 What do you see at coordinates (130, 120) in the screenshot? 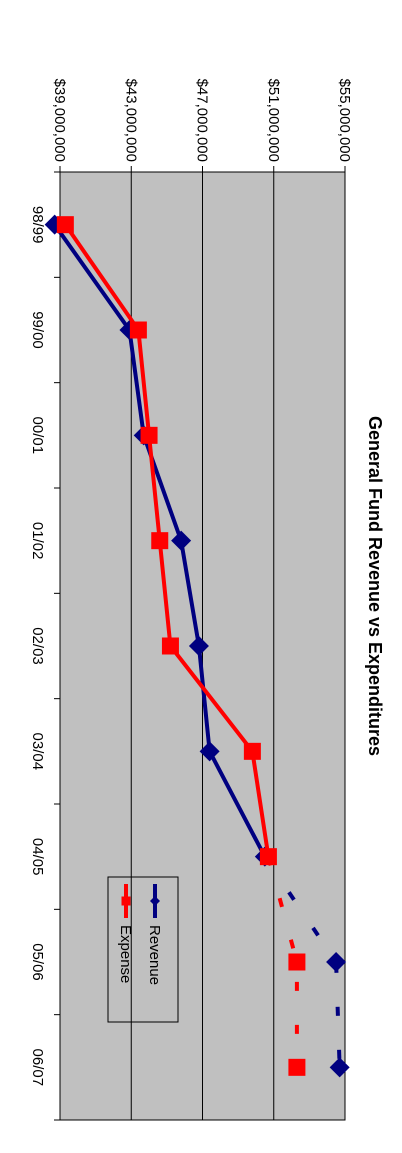
I see `y-tick-label: $43,000,000` at bounding box center [130, 120].